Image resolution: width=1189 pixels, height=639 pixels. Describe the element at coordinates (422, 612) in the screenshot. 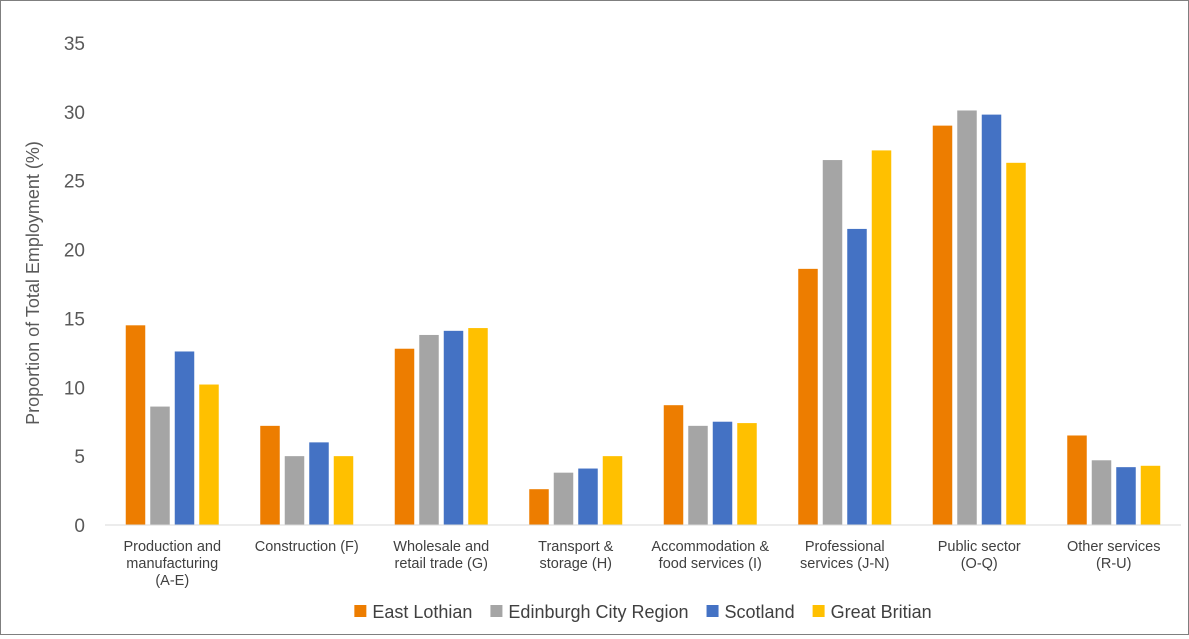

I see `legend-label: East Lothian` at that location.